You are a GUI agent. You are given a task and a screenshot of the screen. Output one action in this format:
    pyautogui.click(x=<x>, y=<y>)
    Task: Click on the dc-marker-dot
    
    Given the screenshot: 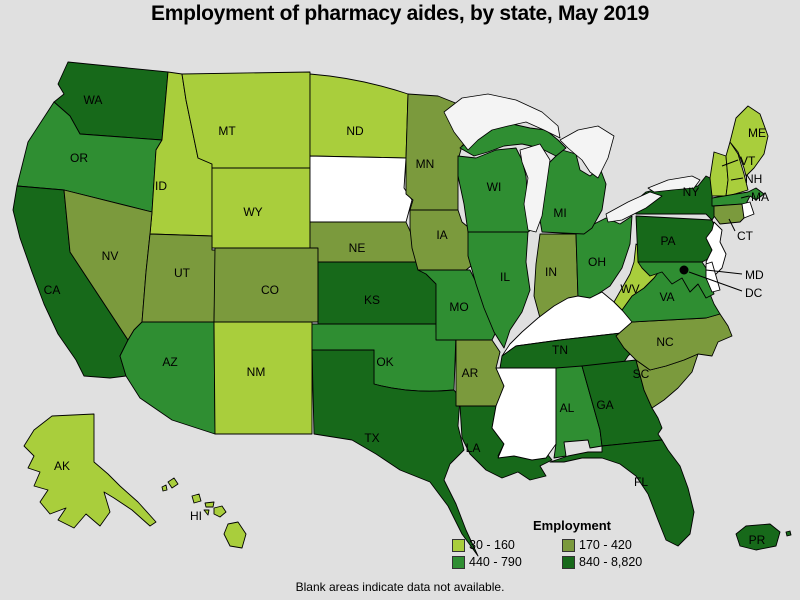 What is the action you would take?
    pyautogui.click(x=684, y=270)
    